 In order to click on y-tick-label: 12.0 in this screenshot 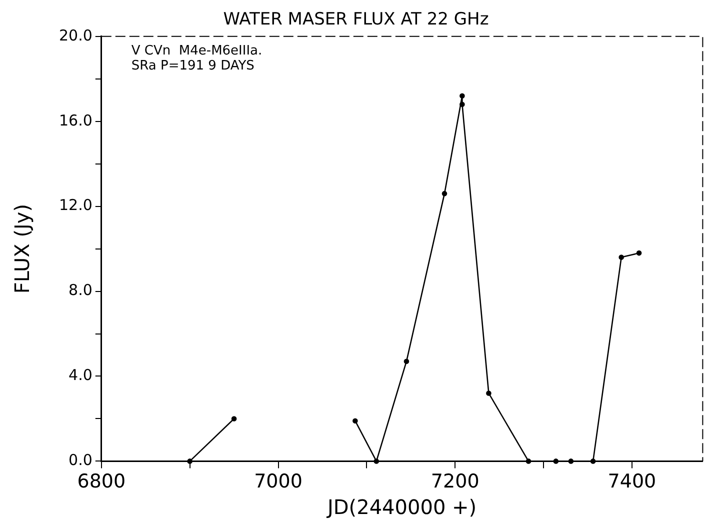, I will do `click(75, 205)`.